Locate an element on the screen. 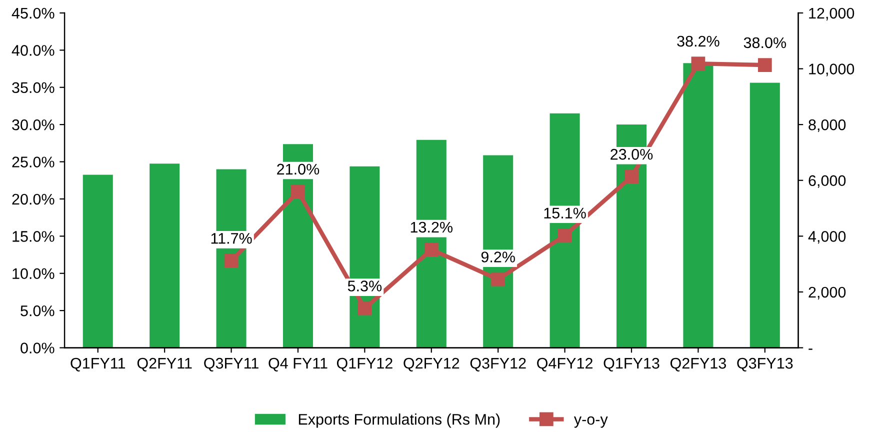 The width and height of the screenshot is (884, 432). data-label: 13.2% is located at coordinates (431, 227).